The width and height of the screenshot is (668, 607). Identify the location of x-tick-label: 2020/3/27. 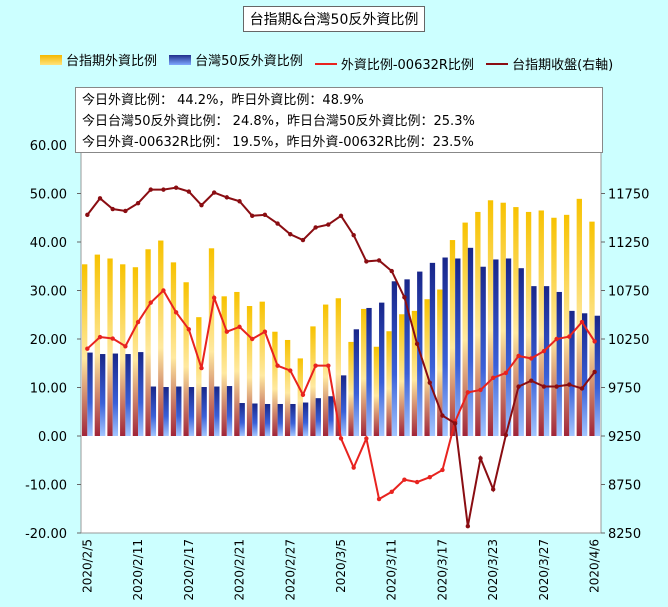
(544, 570).